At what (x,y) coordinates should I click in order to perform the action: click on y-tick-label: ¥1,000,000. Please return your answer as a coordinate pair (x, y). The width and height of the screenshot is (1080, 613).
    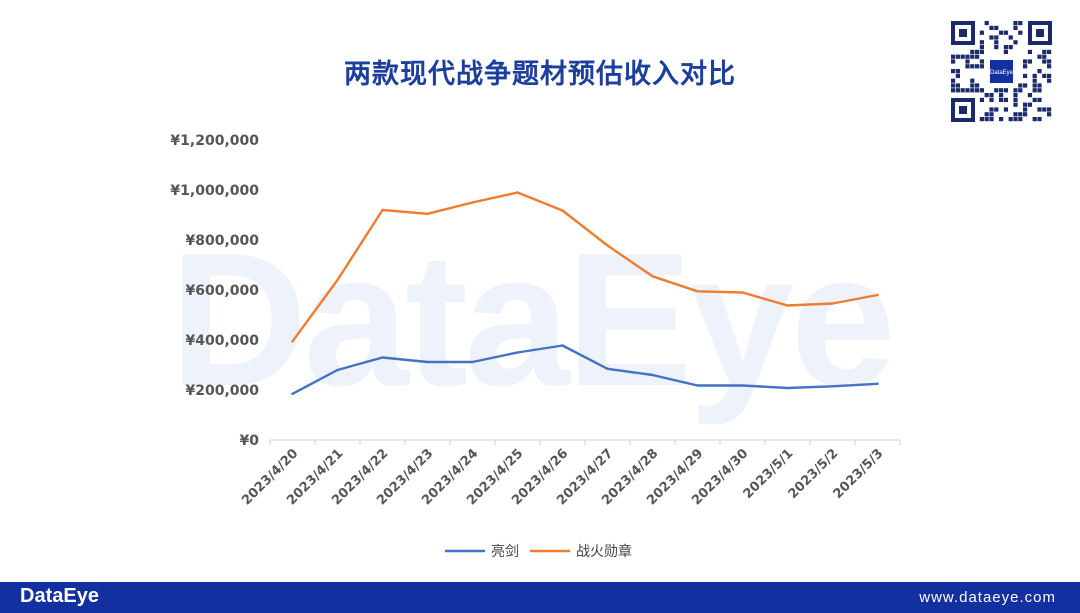
    Looking at the image, I should click on (214, 191).